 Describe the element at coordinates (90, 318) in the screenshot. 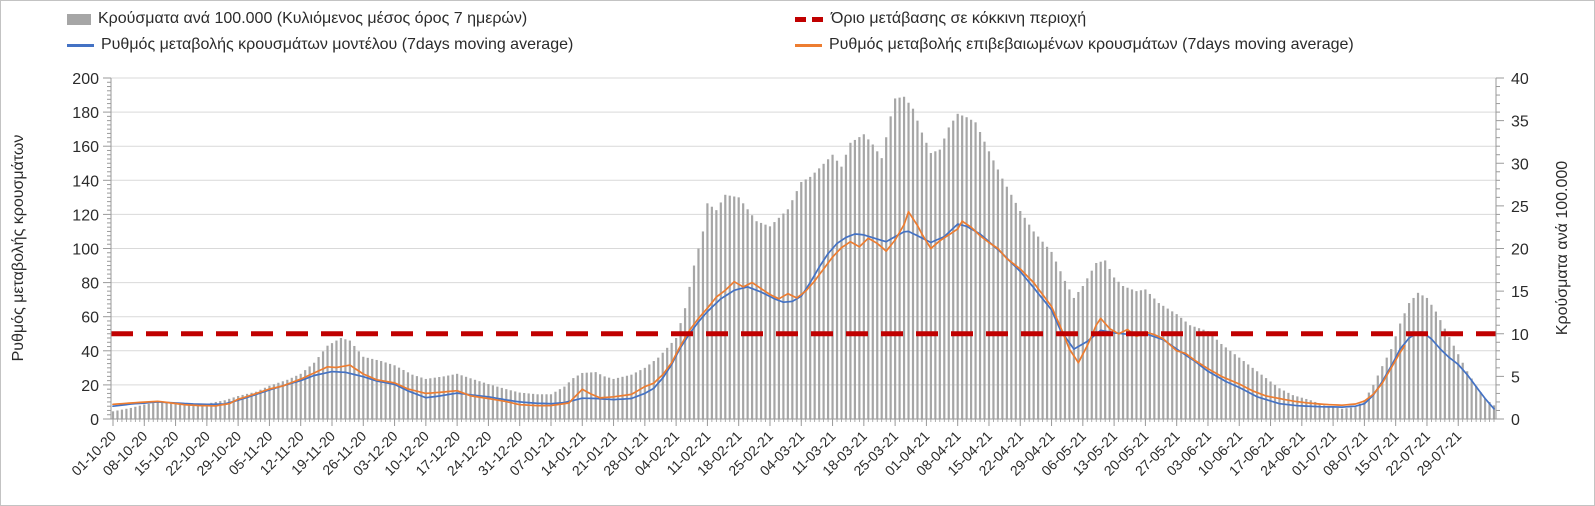

I see `left-tick-label: 60` at that location.